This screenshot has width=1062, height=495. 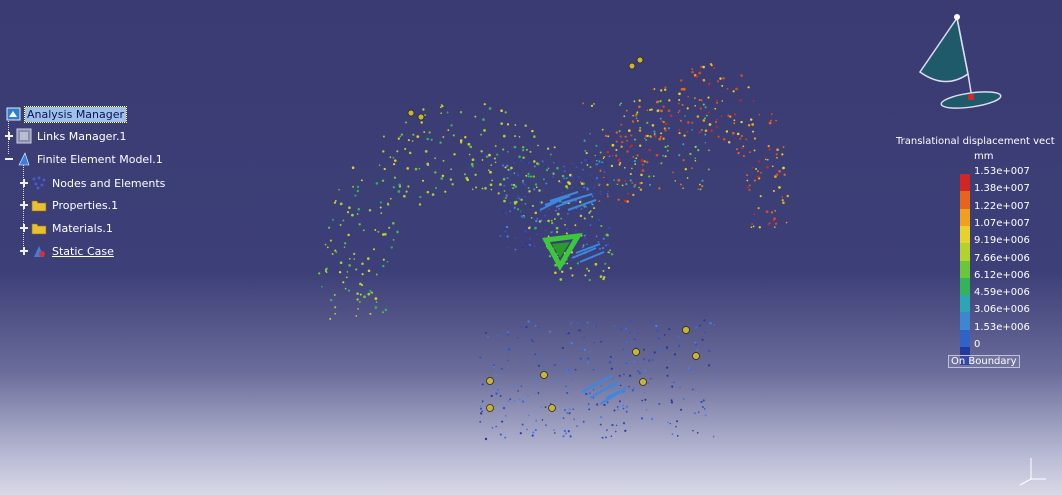 I want to click on tree-item-nodes-and-elements: Nodes and Elements, so click(x=93, y=183).